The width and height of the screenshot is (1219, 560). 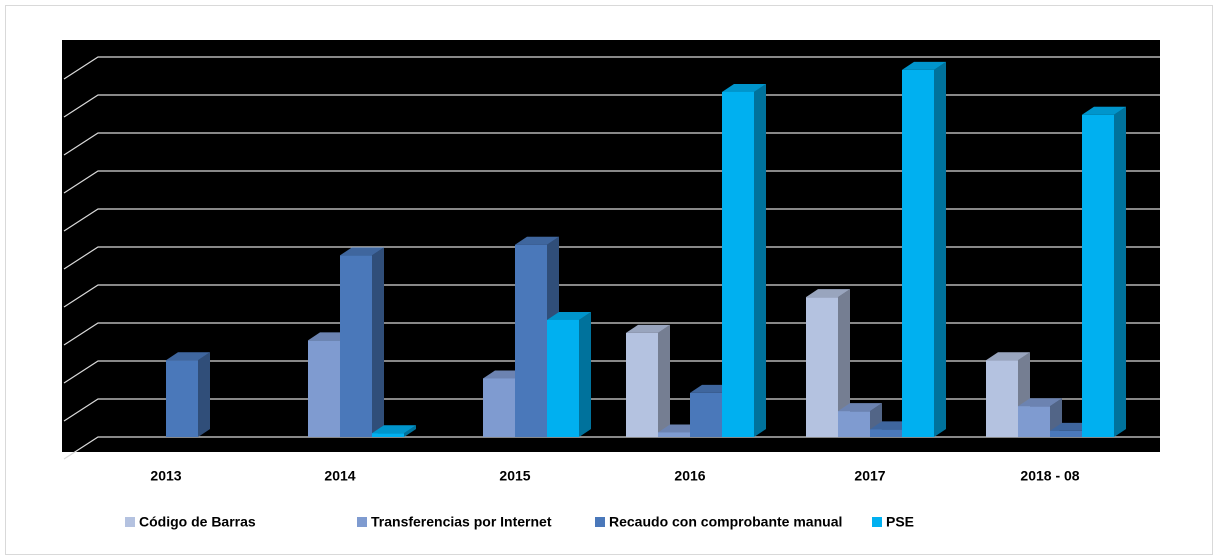 What do you see at coordinates (461, 522) in the screenshot?
I see `legend-label: Transferencias por Internet` at bounding box center [461, 522].